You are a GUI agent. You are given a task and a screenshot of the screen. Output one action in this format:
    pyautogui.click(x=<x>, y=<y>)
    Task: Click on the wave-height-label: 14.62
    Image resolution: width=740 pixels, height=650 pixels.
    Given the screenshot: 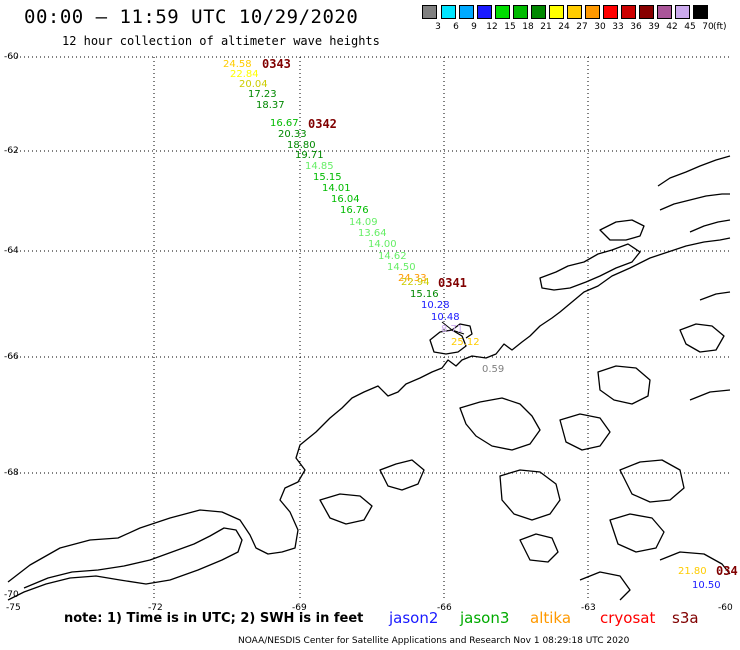 What is the action you would take?
    pyautogui.click(x=392, y=256)
    